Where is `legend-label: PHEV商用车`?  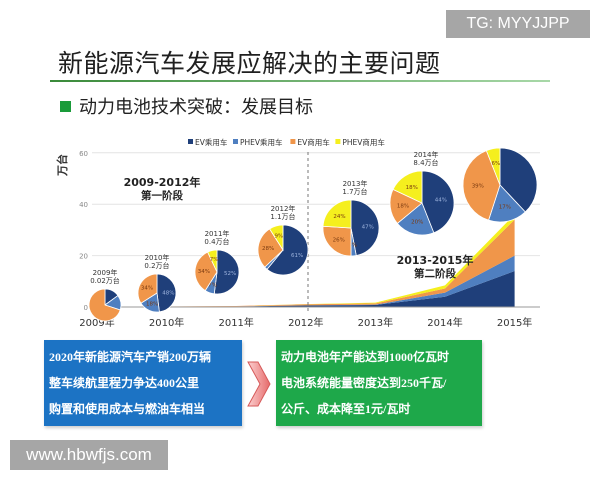 legend-label: PHEV商用车 is located at coordinates (363, 142).